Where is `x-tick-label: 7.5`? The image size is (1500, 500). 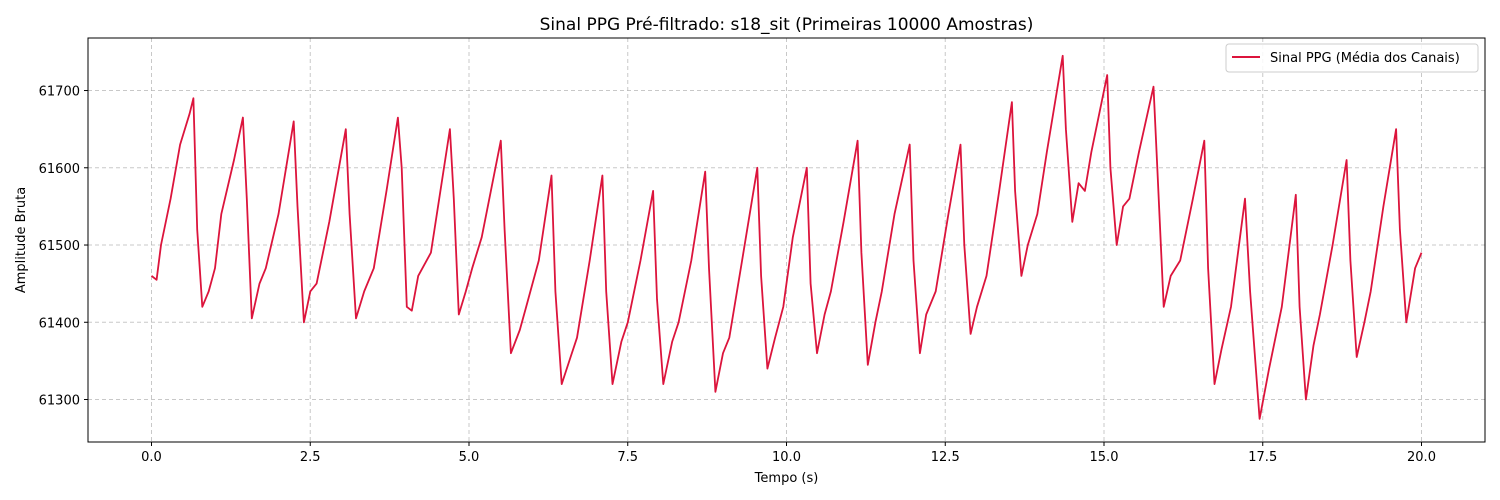 x-tick-label: 7.5 is located at coordinates (627, 457).